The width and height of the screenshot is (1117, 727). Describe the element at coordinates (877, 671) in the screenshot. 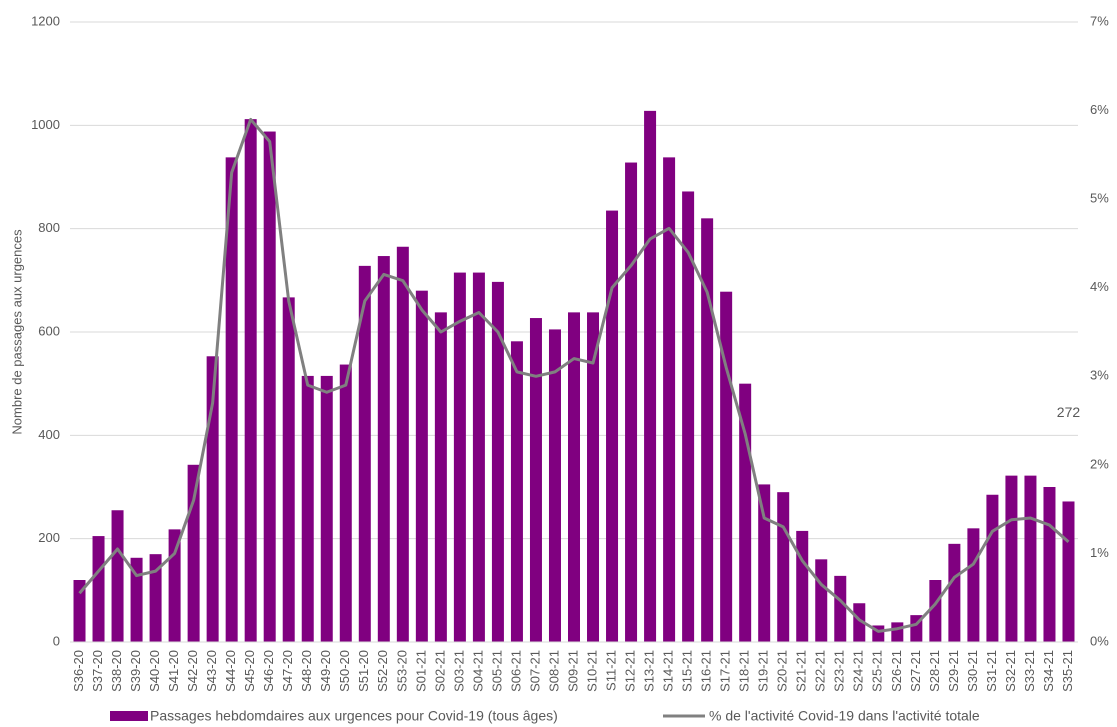

I see `x-tick-label: S25-21` at that location.